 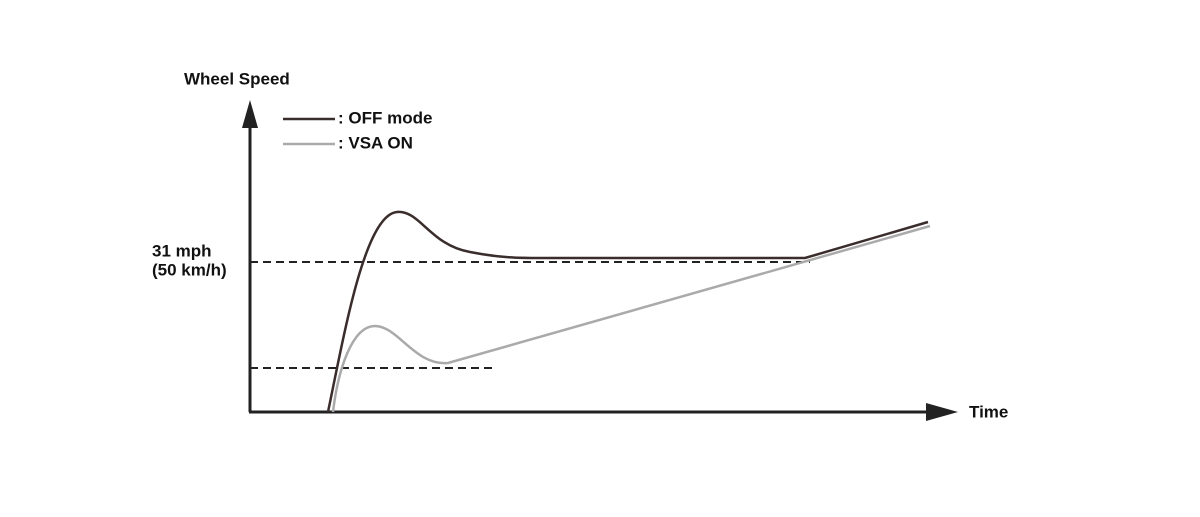 What do you see at coordinates (385, 117) in the screenshot?
I see `legend-label: : OFF mode` at bounding box center [385, 117].